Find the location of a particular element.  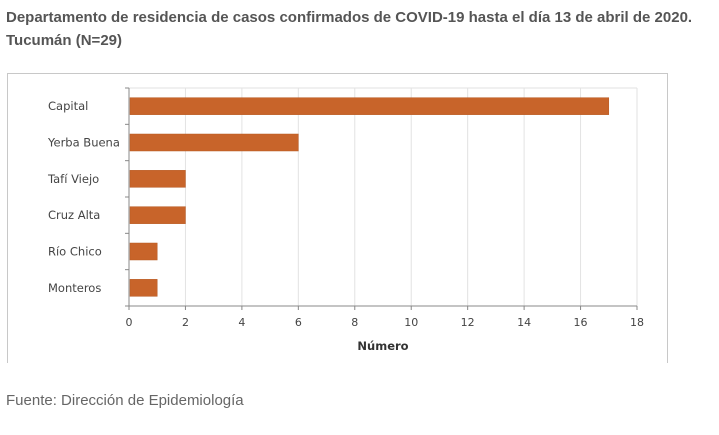

x-tick-label: 18 is located at coordinates (637, 322).